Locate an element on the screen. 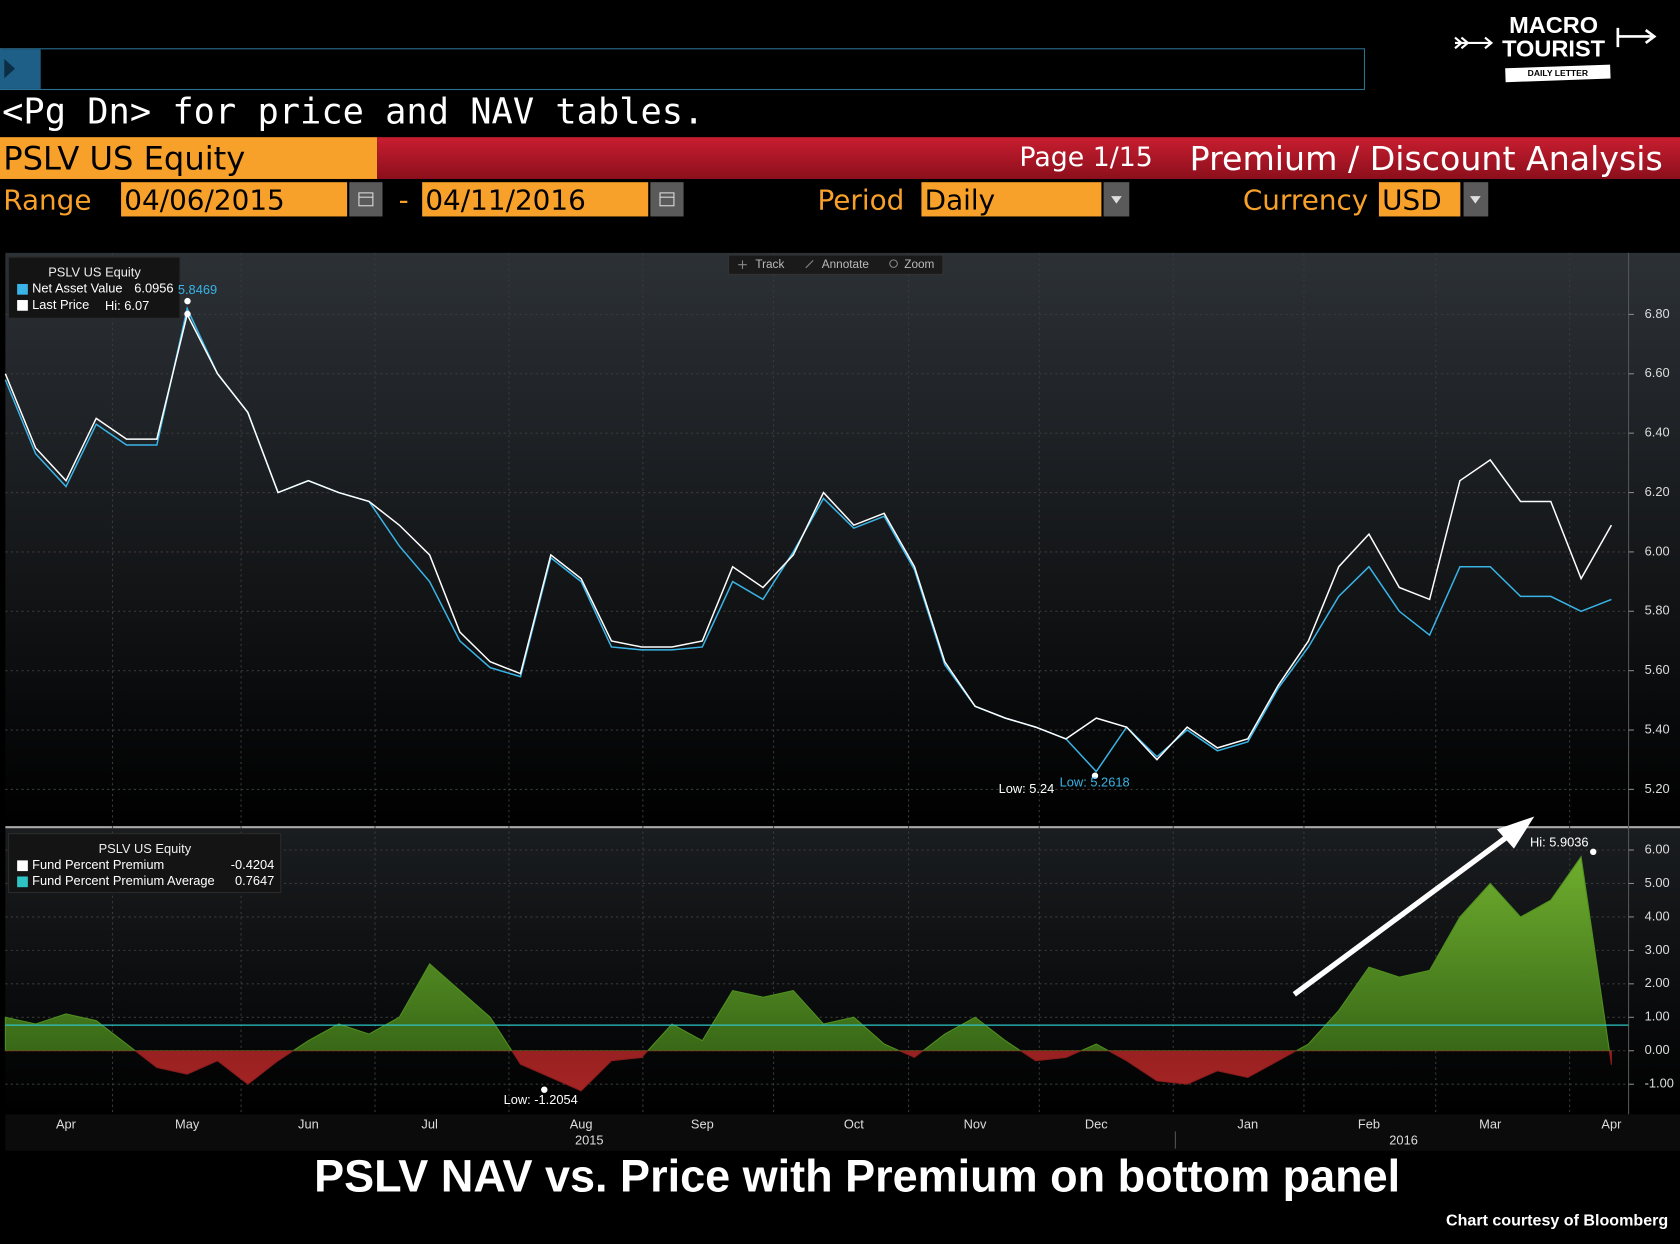 The image size is (1680, 1244). start-date-input is located at coordinates (234, 199).